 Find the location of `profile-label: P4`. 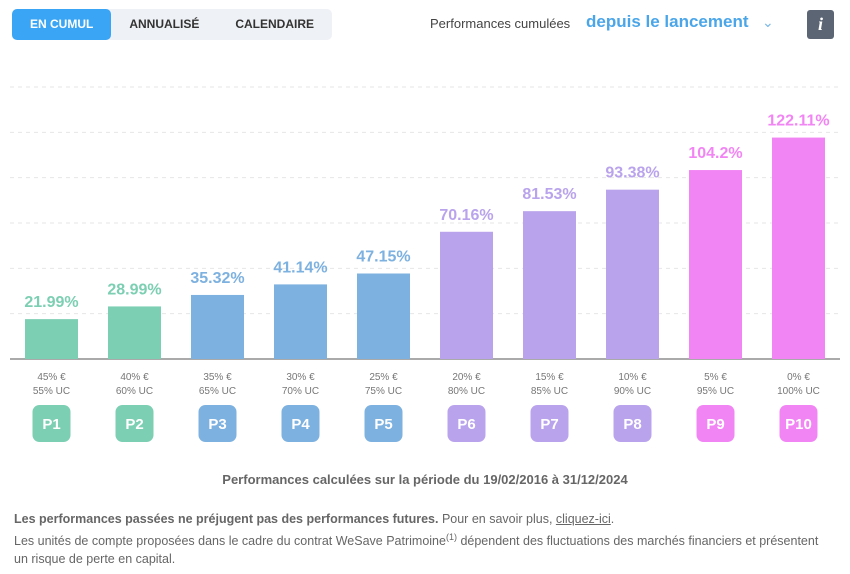

profile-label: P4 is located at coordinates (300, 424).